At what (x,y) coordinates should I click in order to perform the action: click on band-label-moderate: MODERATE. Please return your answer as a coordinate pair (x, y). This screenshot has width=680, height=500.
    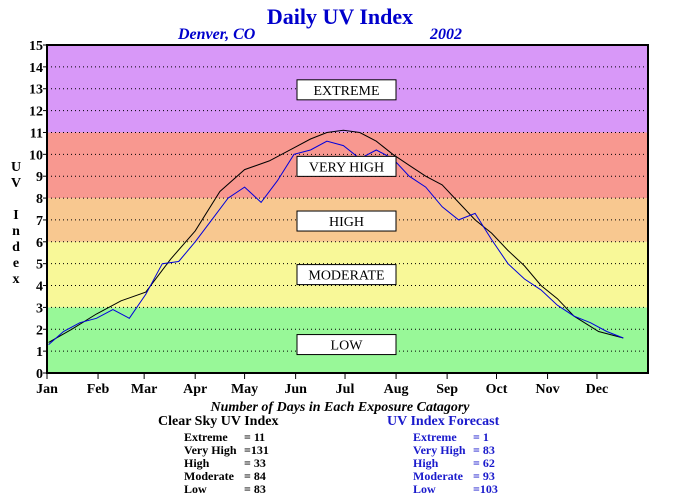
    Looking at the image, I should click on (346, 276).